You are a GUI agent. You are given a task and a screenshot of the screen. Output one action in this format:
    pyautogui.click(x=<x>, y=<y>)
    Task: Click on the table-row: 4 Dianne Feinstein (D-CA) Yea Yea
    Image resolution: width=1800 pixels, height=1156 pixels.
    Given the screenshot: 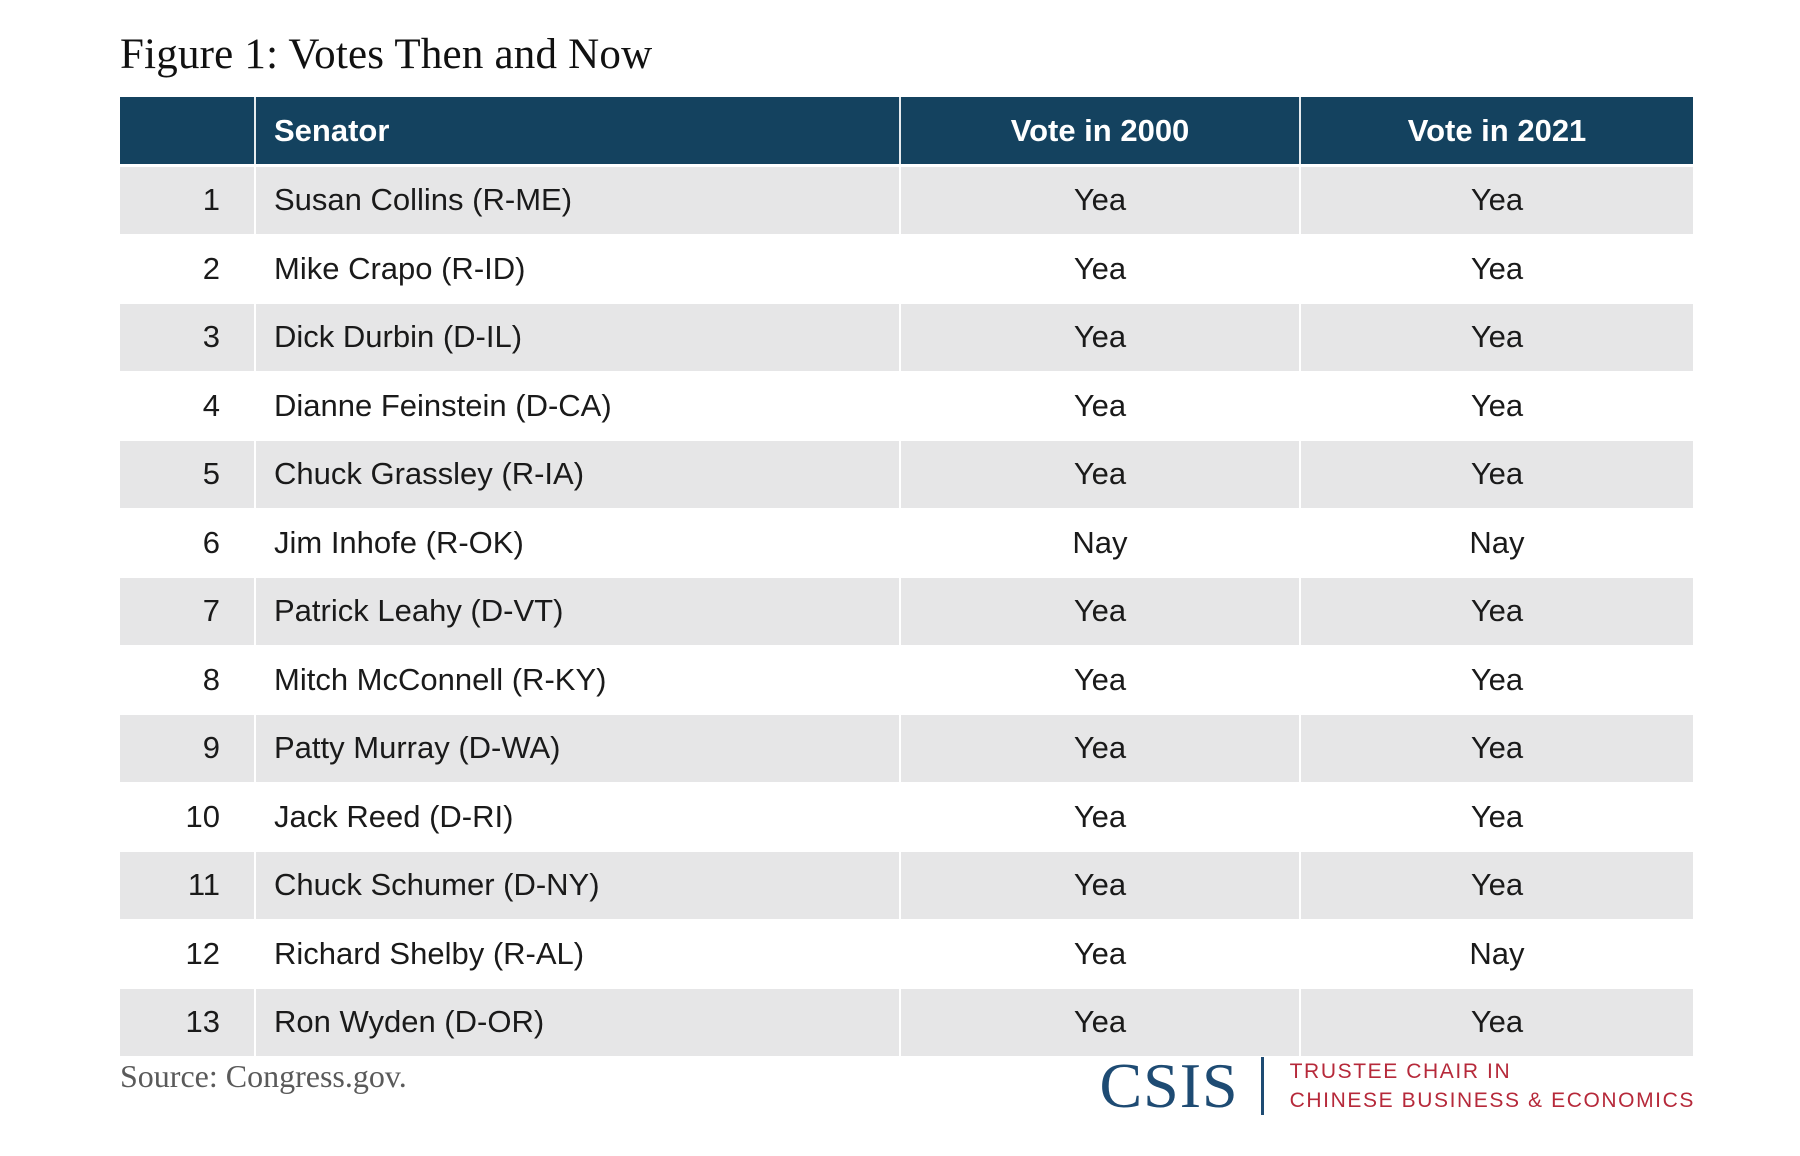 What is the action you would take?
    pyautogui.click(x=906, y=404)
    